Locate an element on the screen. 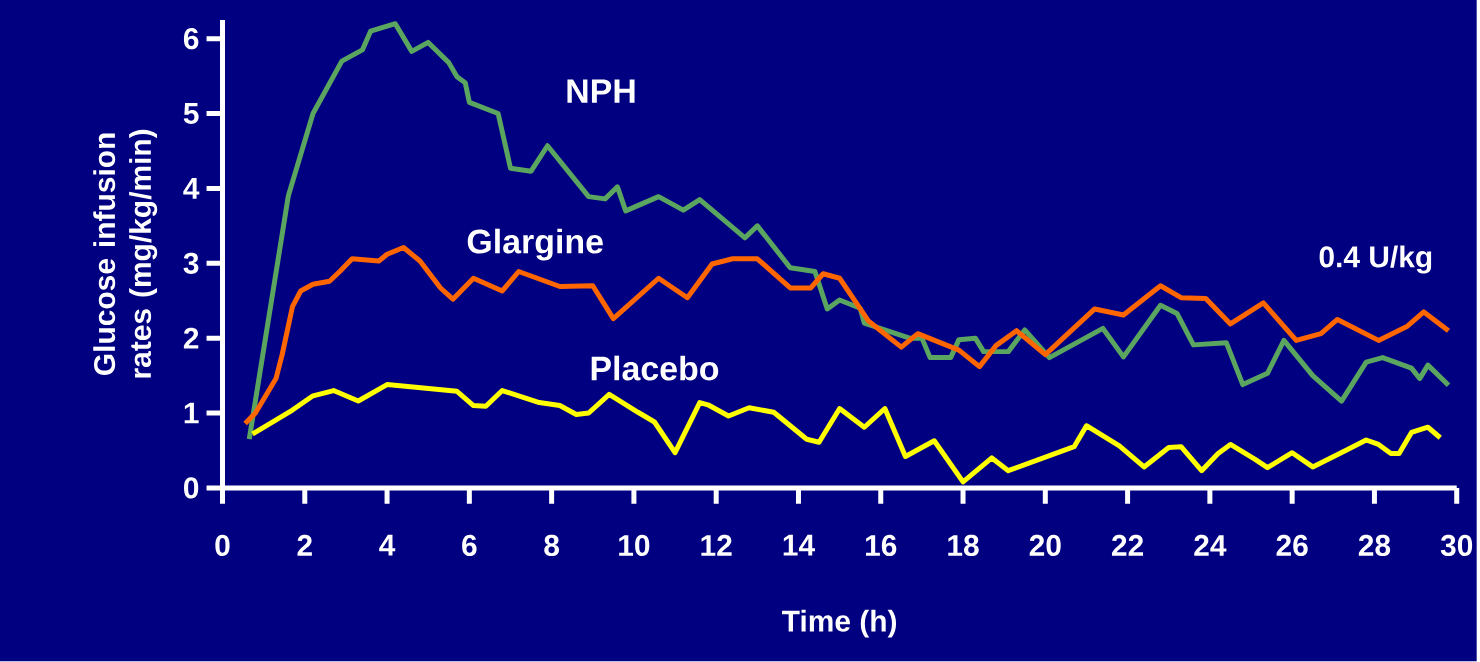  x-tick-label: 2 is located at coordinates (304, 545).